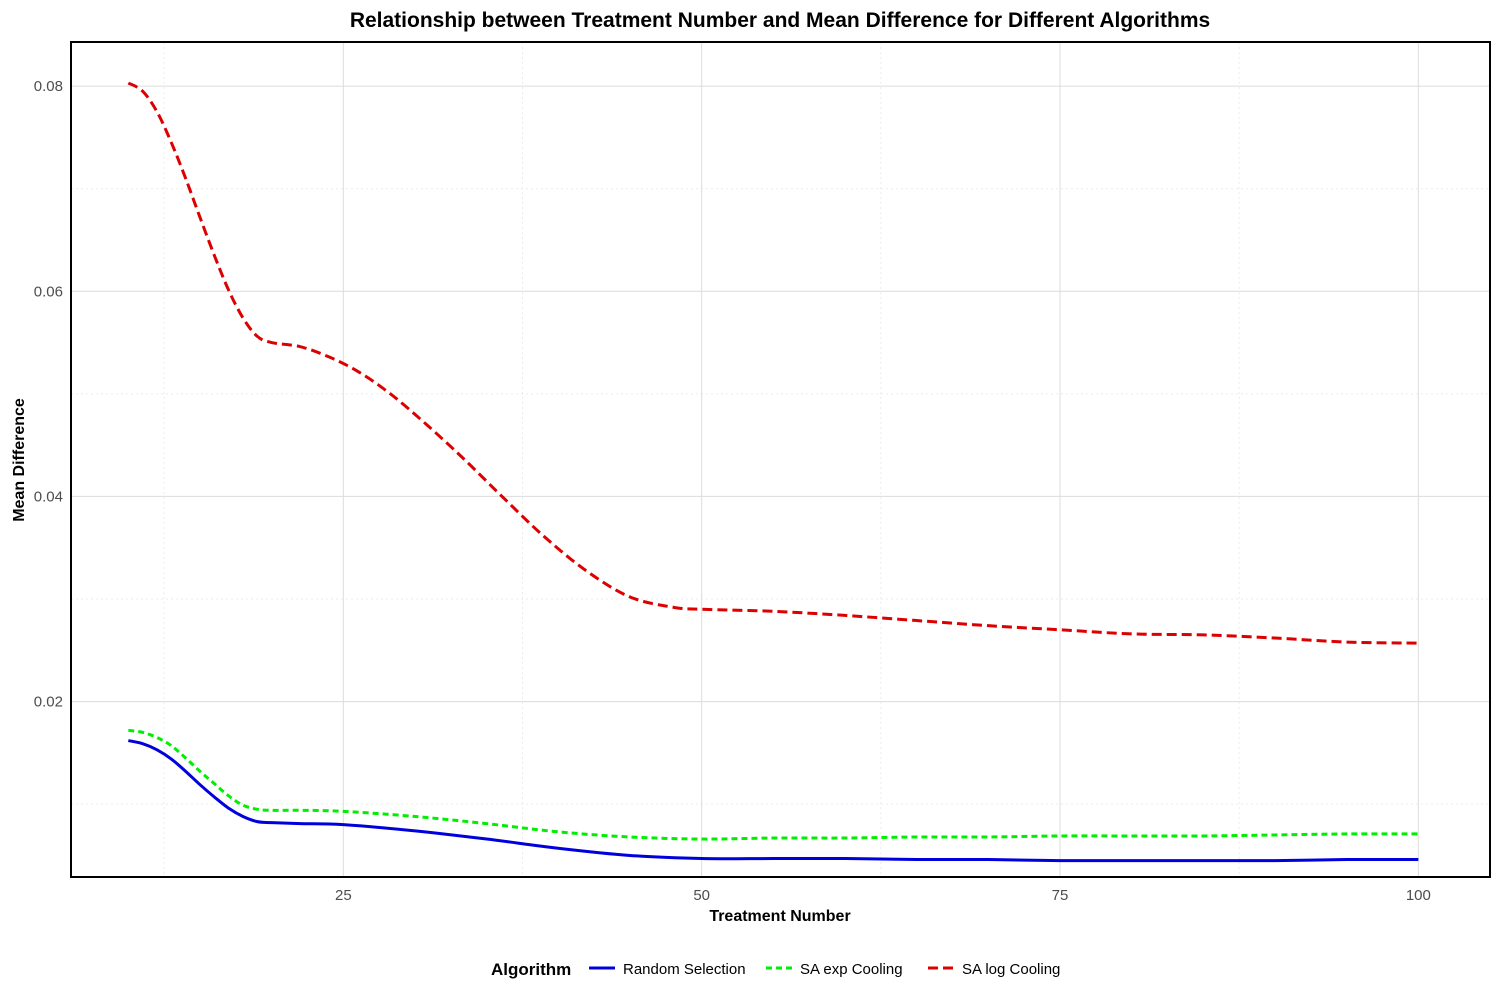  Describe the element at coordinates (1418, 895) in the screenshot. I see `x-tick-label: 100` at that location.